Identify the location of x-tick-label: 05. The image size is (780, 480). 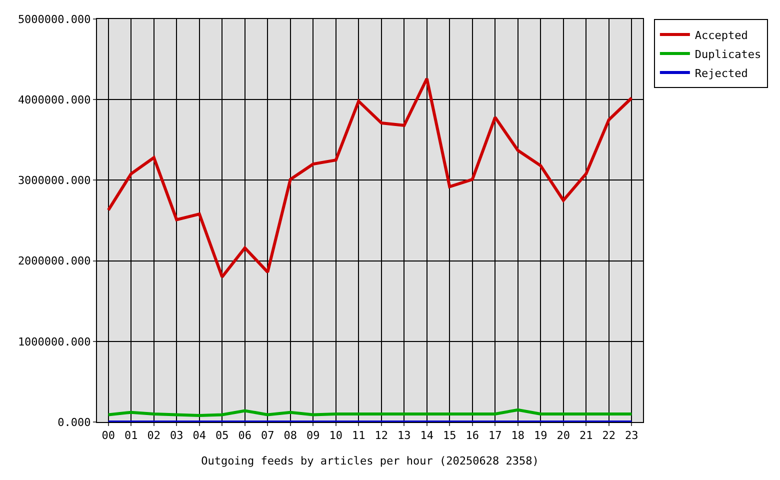
(222, 435).